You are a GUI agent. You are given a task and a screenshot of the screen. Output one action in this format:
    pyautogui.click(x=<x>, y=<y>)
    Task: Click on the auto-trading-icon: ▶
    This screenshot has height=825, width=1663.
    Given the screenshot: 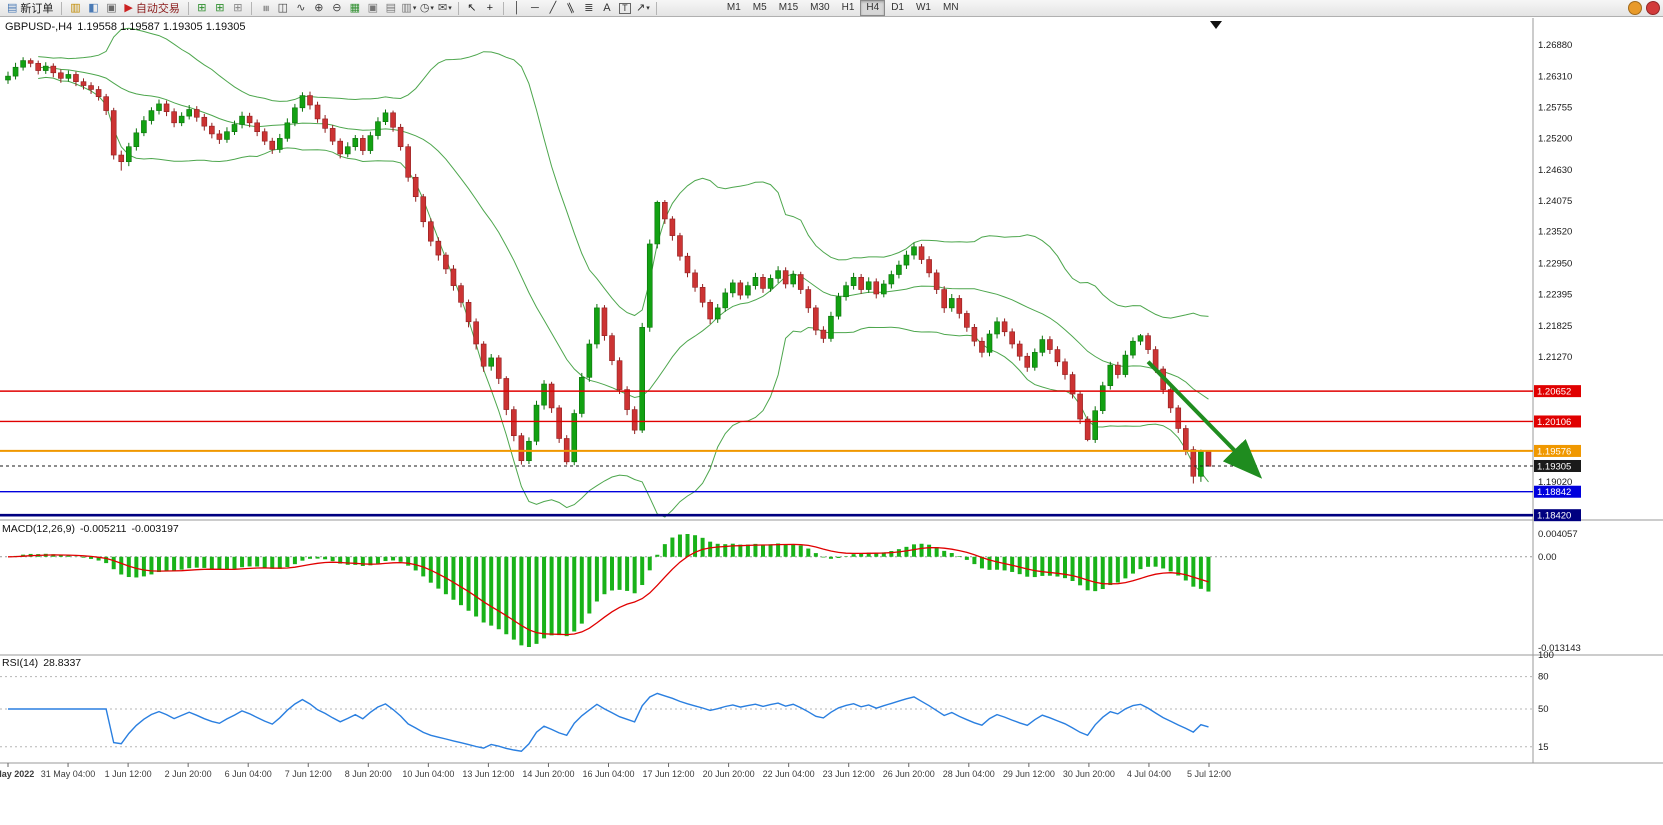 What is the action you would take?
    pyautogui.click(x=128, y=7)
    